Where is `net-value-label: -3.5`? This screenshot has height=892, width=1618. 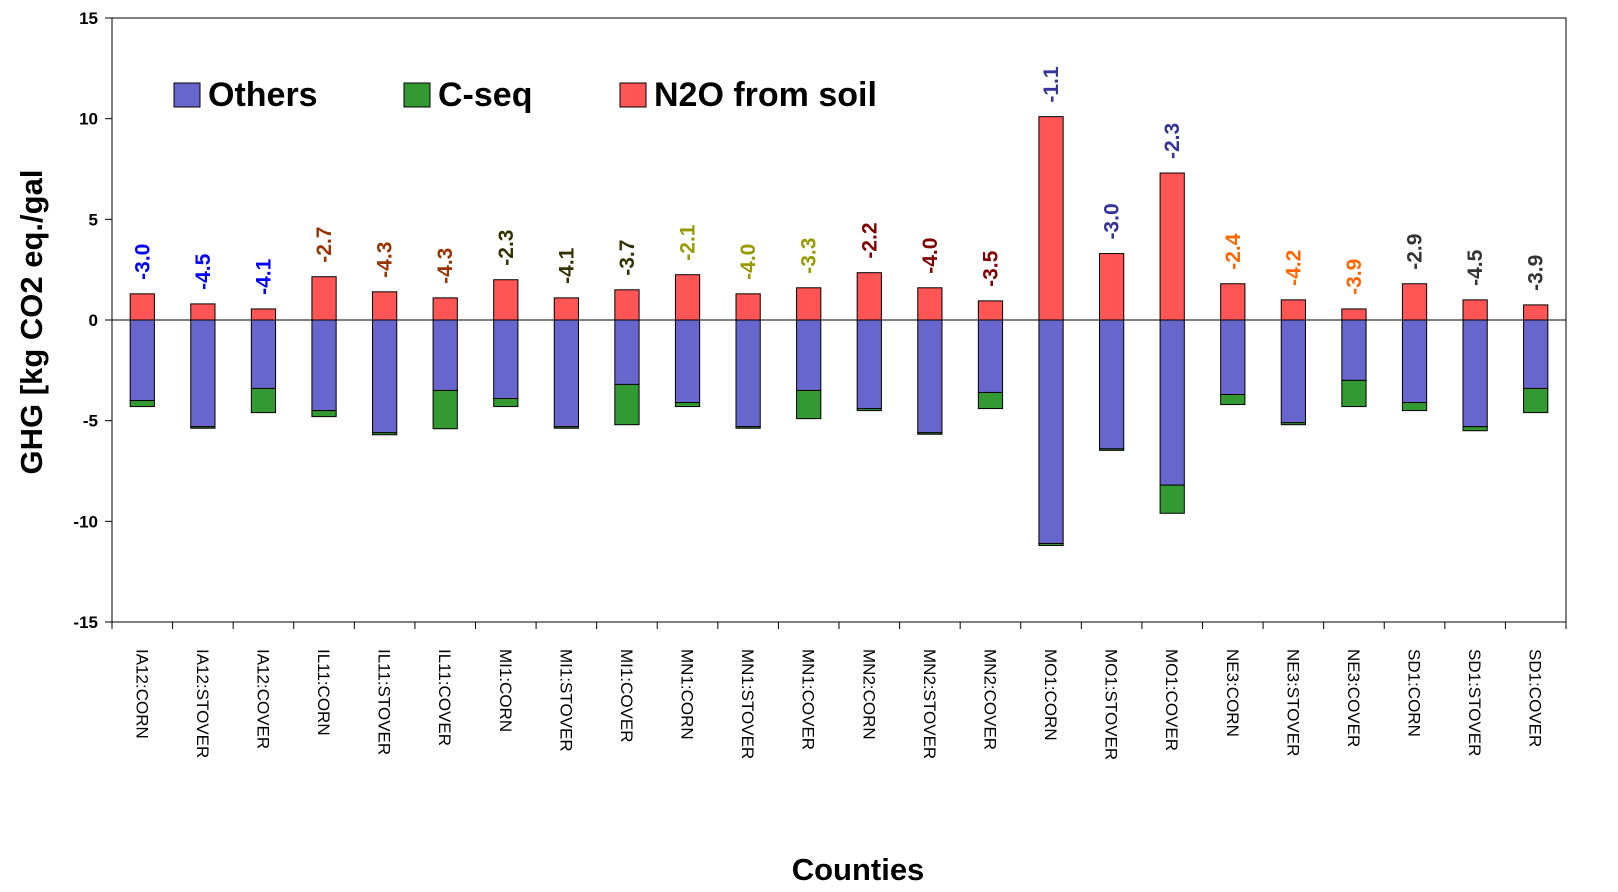
net-value-label: -3.5 is located at coordinates (990, 268).